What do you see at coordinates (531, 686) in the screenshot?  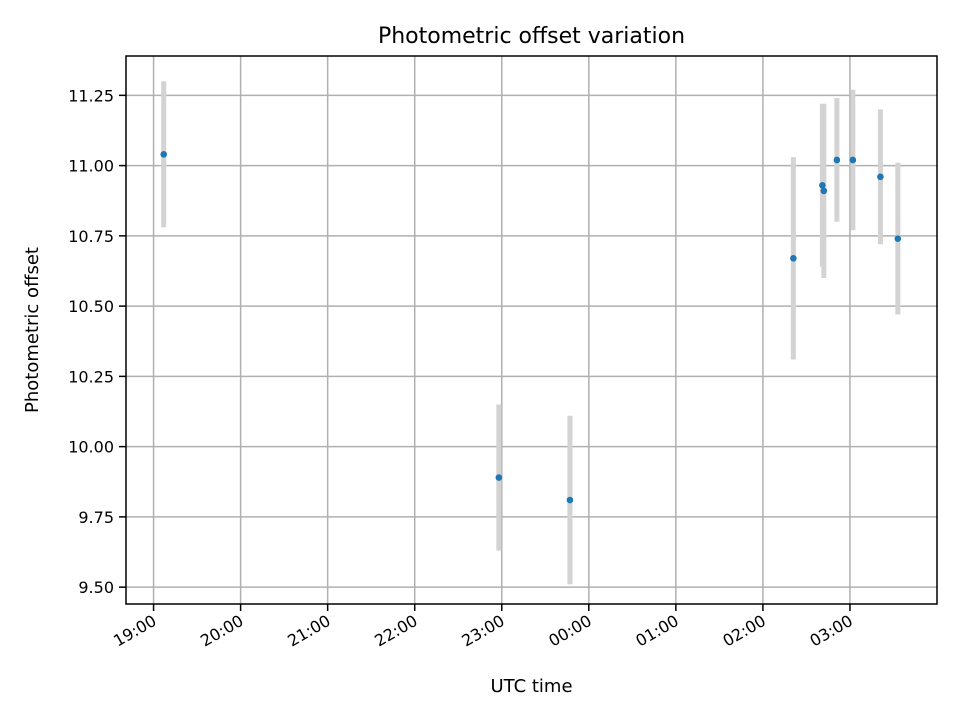 I see `x-axis-label: UTC time` at bounding box center [531, 686].